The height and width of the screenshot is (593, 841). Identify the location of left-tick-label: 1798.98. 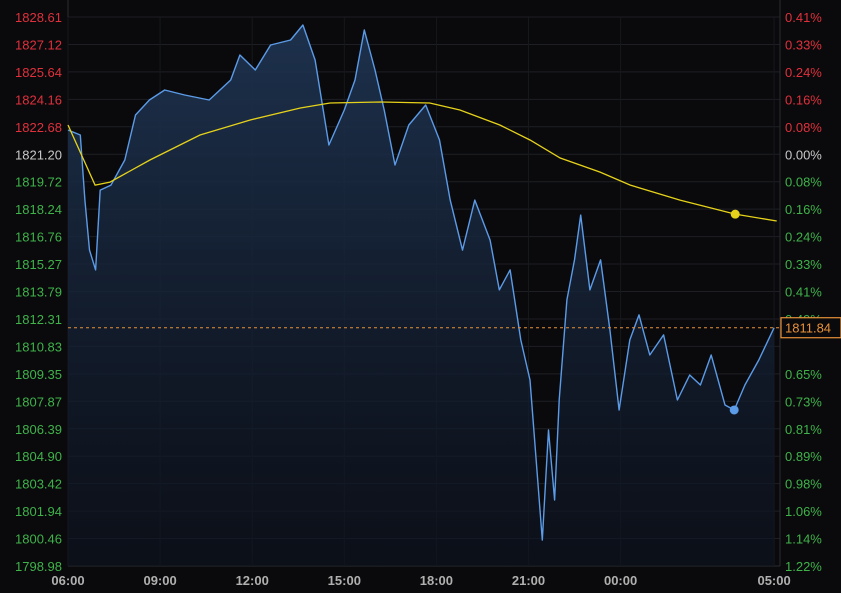
(38, 566).